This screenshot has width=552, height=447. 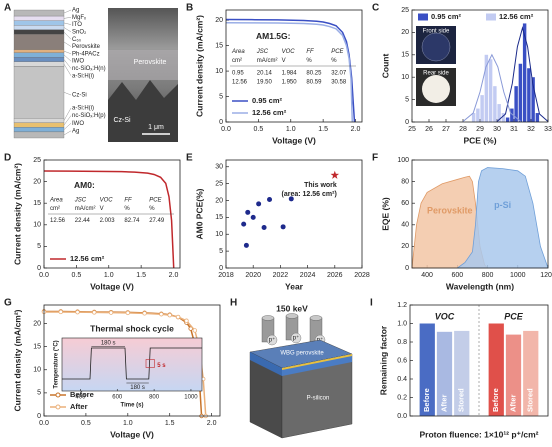 I want to click on beam-badge, so click(x=296, y=338).